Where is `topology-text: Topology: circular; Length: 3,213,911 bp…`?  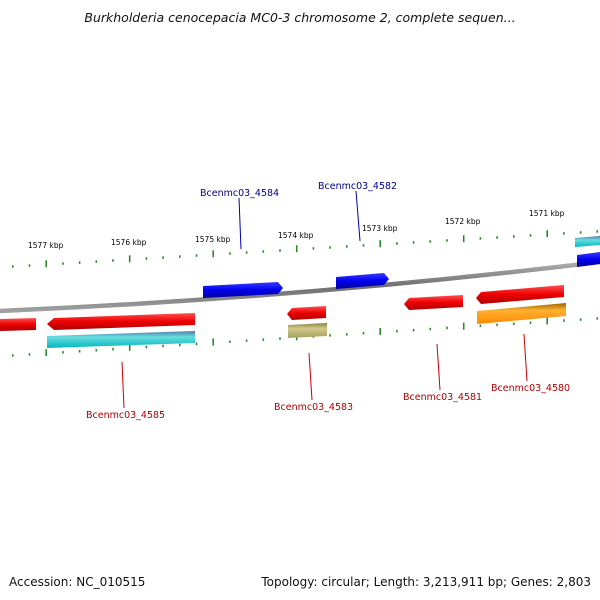 topology-text: Topology: circular; Length: 3,213,911 bp… is located at coordinates (426, 582).